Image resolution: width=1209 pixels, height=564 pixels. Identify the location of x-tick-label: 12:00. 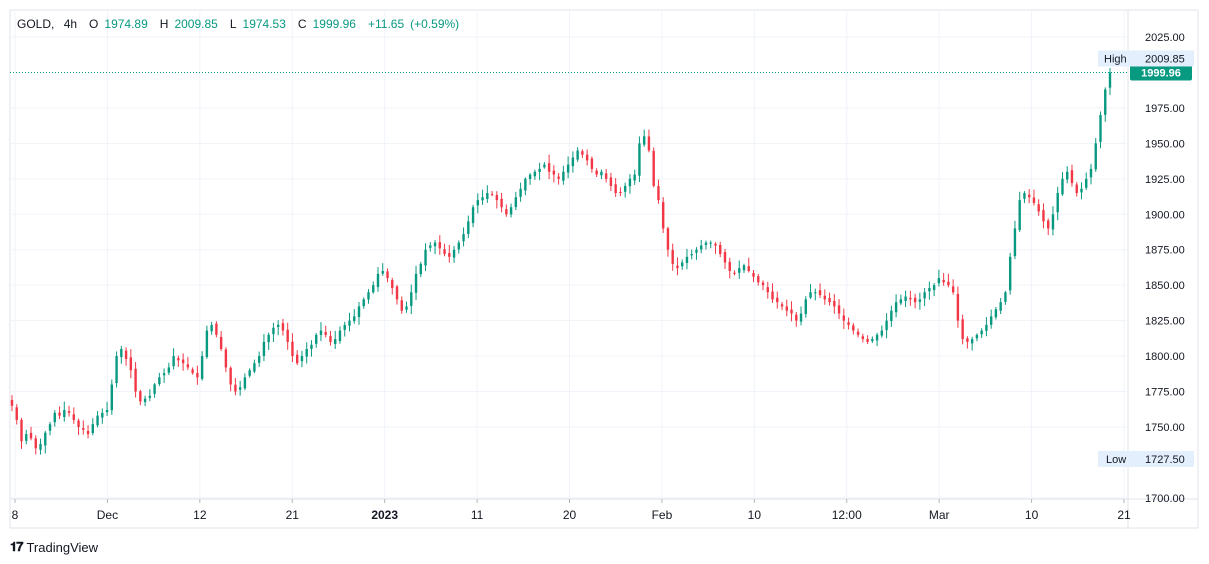
(847, 515).